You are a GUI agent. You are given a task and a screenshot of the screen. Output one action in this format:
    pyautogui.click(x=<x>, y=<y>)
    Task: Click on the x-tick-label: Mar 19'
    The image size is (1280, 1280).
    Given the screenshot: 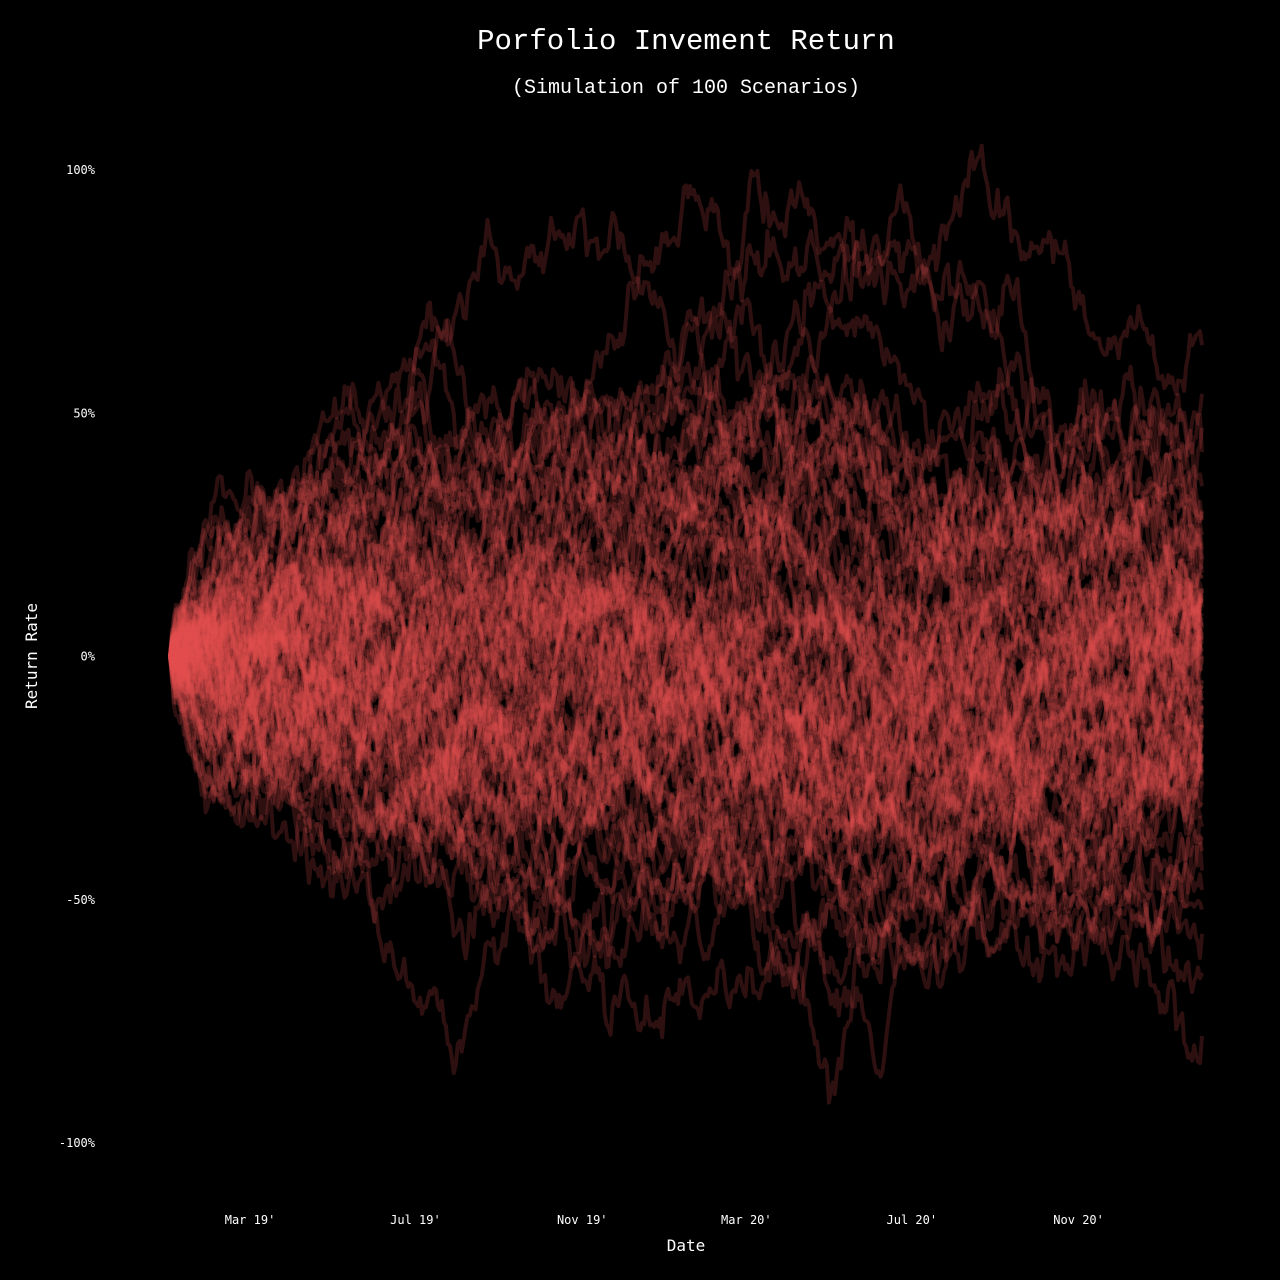 What is the action you would take?
    pyautogui.click(x=250, y=1220)
    